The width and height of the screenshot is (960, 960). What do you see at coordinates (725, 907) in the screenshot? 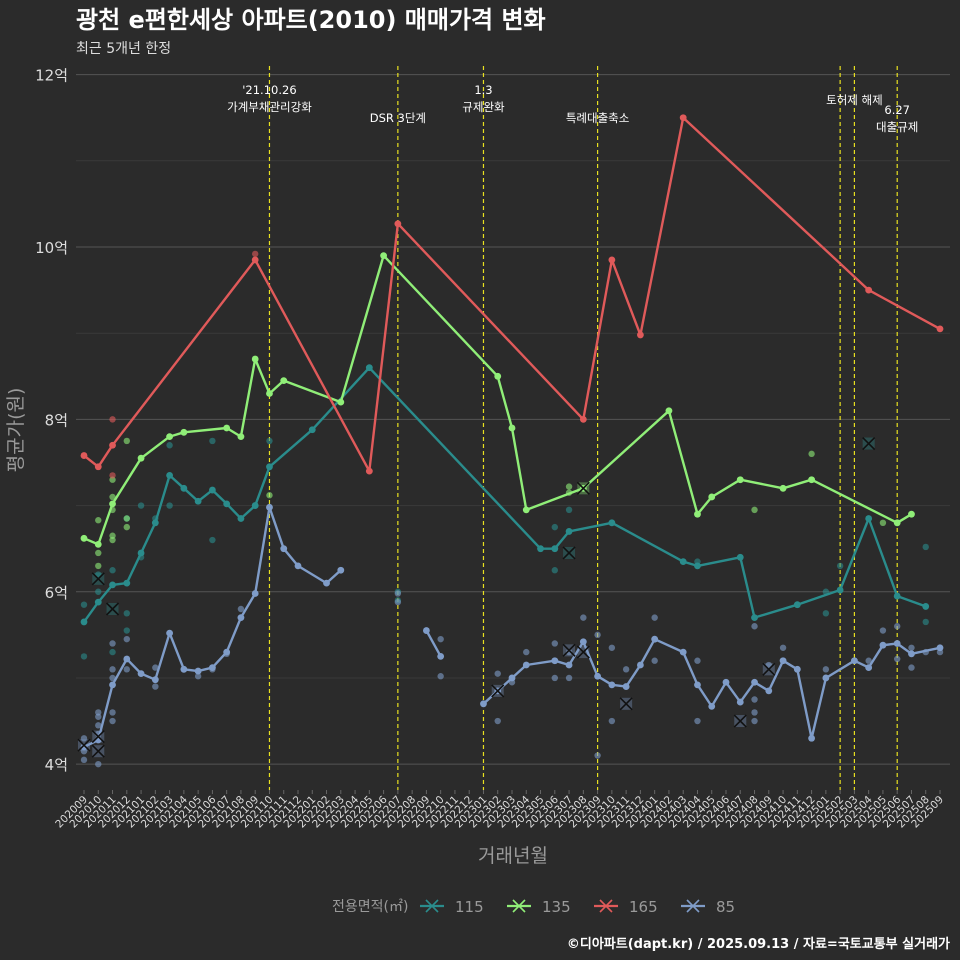
I see `legend-label: 85` at bounding box center [725, 907].